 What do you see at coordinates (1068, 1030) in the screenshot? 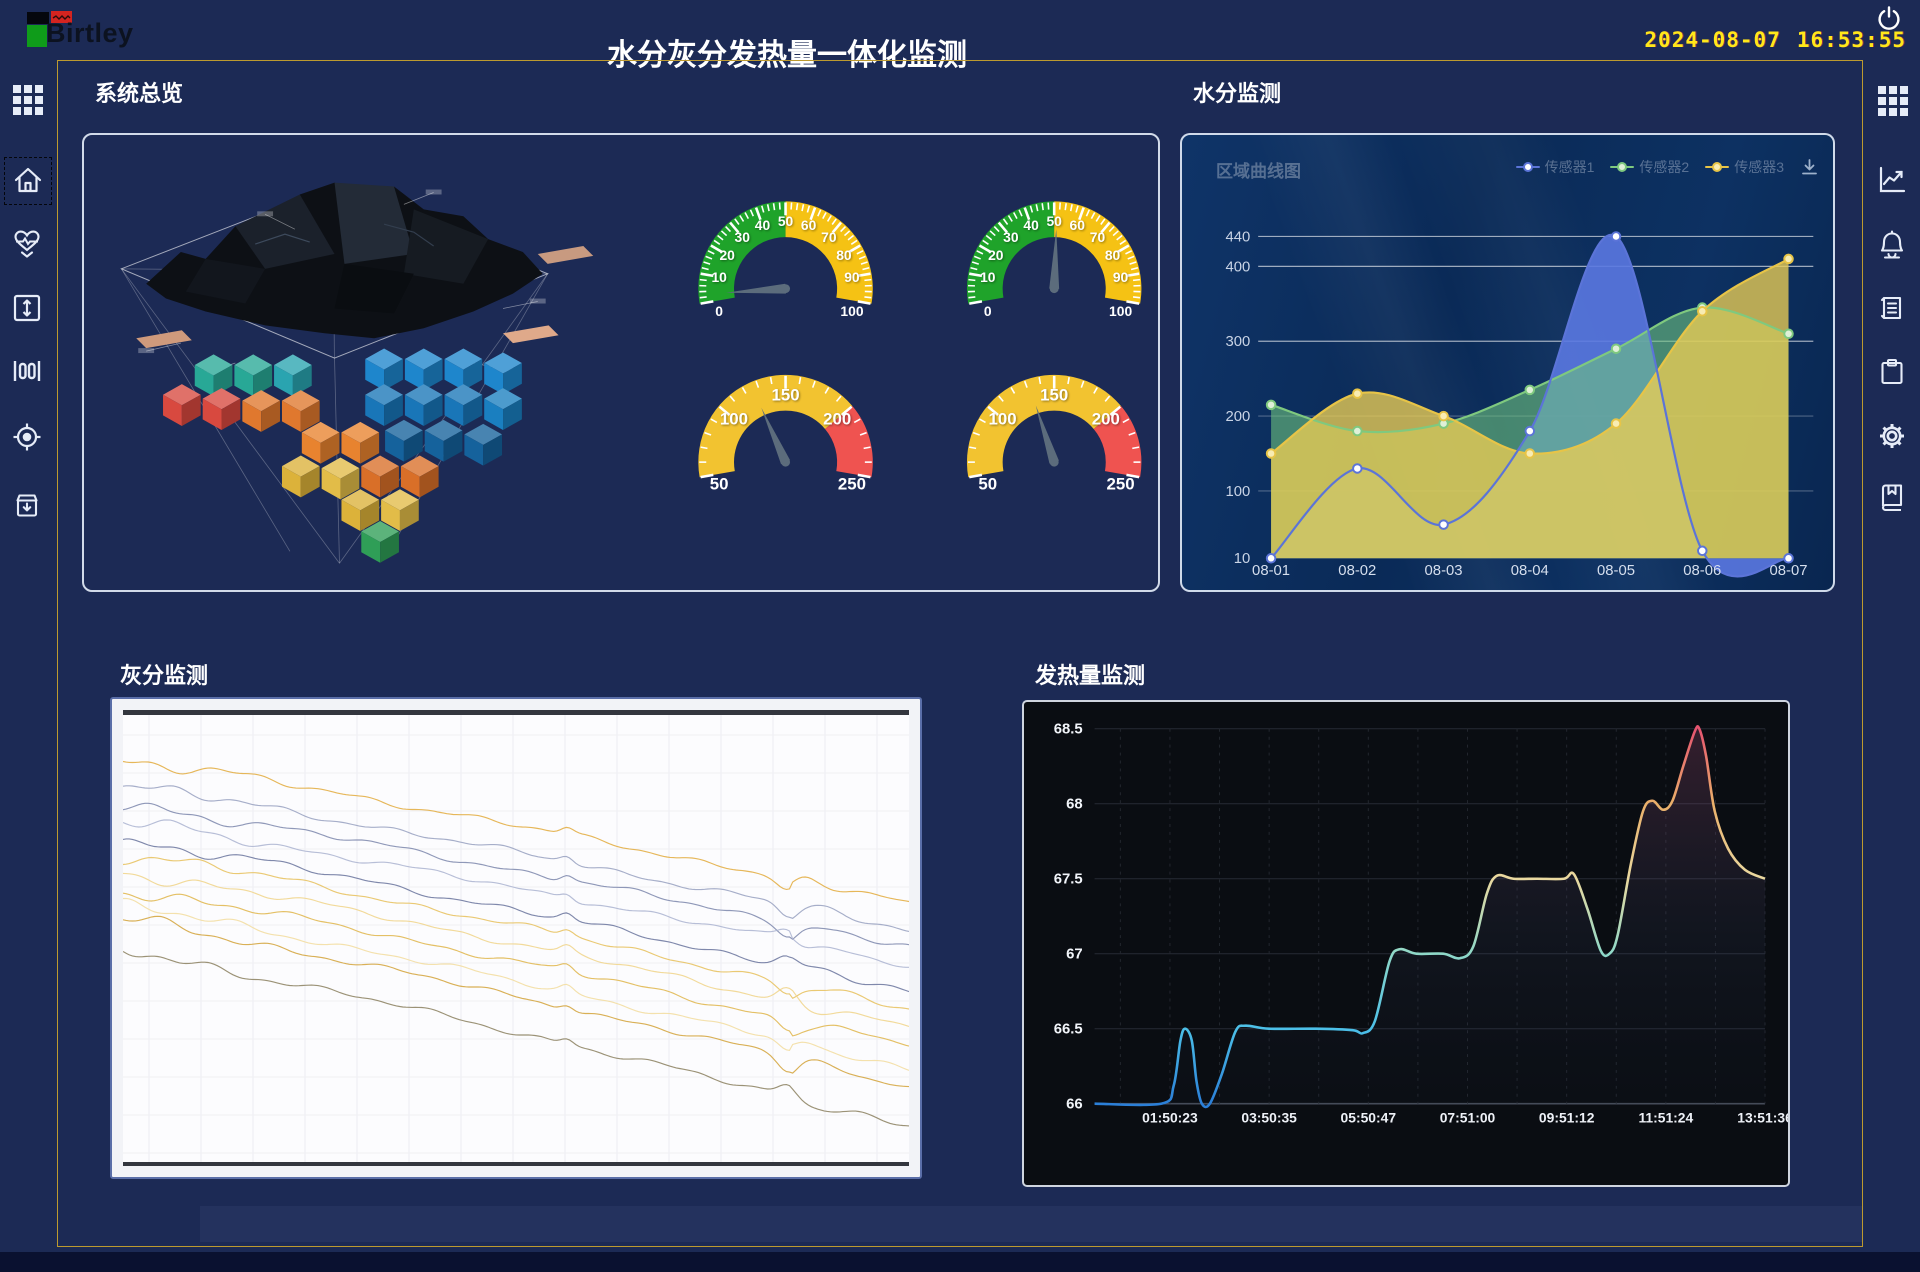
I see `svg-text: 66.5` at bounding box center [1068, 1030].